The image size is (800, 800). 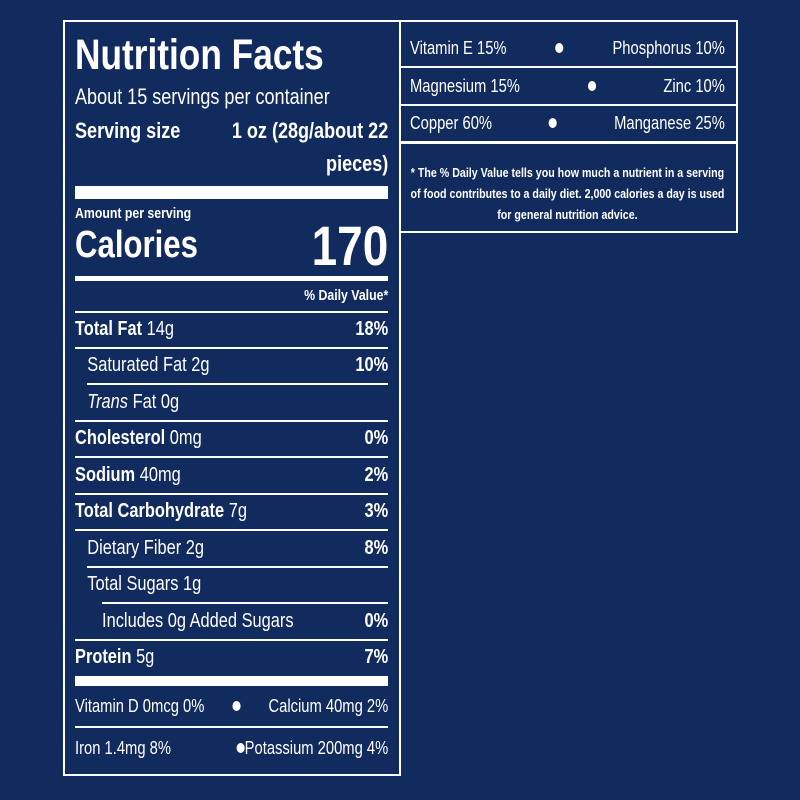 What do you see at coordinates (310, 147) in the screenshot?
I see `serving-size-value: 1 oz (28g/about 22 pieces)` at bounding box center [310, 147].